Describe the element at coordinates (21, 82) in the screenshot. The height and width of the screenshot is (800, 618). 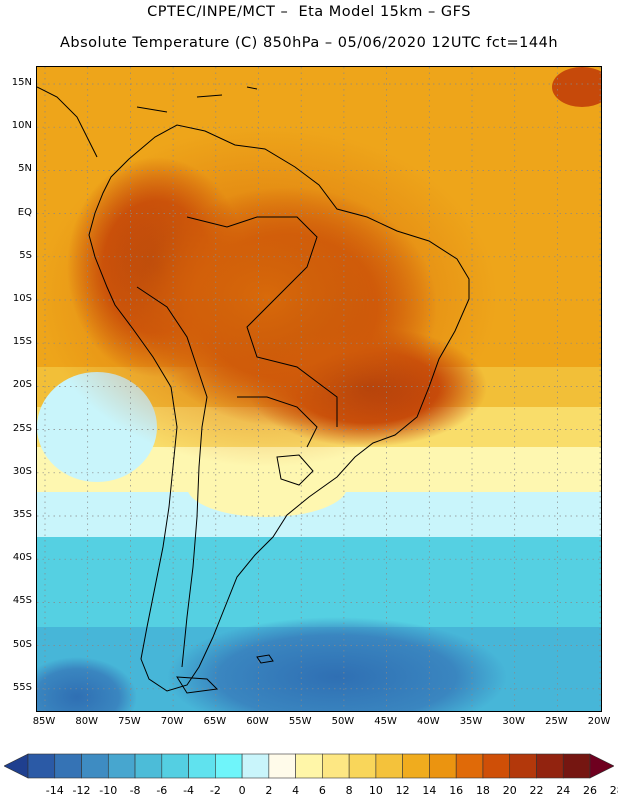
I see `lat-label: 15N` at that location.